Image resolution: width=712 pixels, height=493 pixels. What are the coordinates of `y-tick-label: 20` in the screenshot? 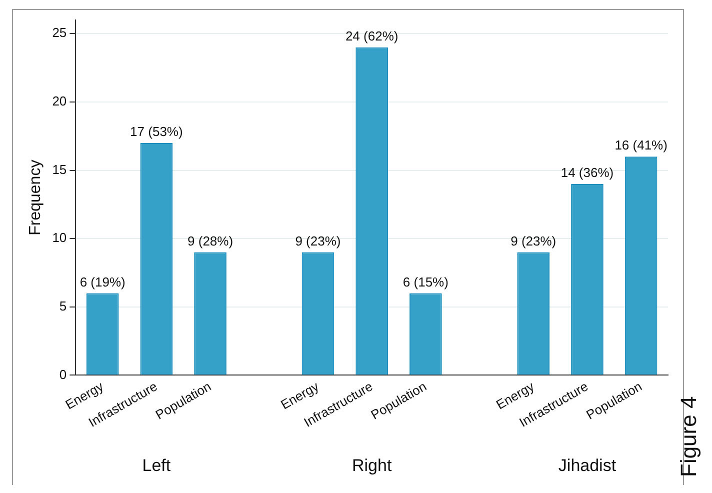 It's located at (59, 101).